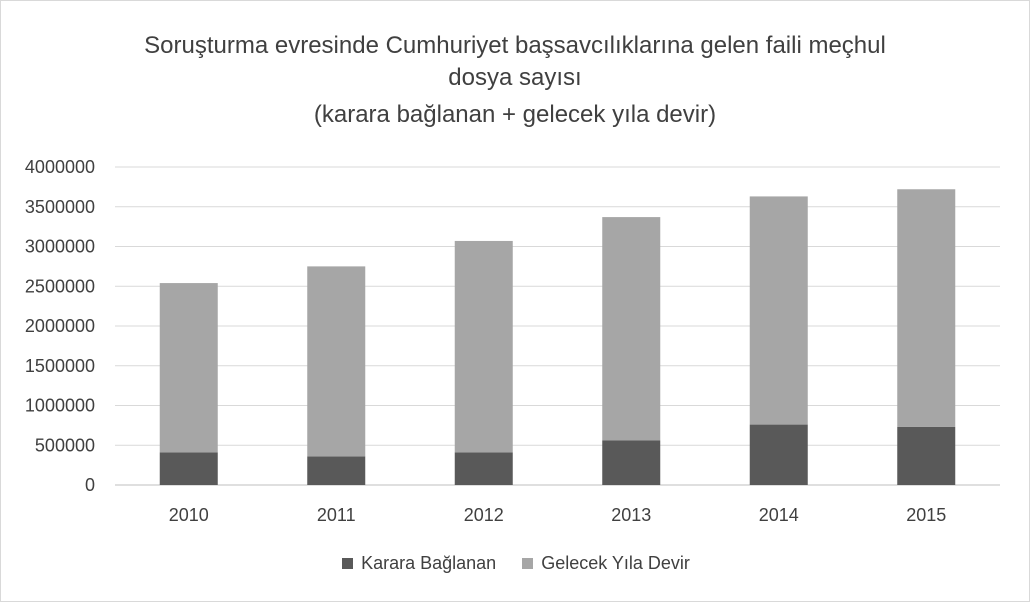 This screenshot has height=604, width=1032. Describe the element at coordinates (528, 563) in the screenshot. I see `legend-swatch-gelecek` at that location.